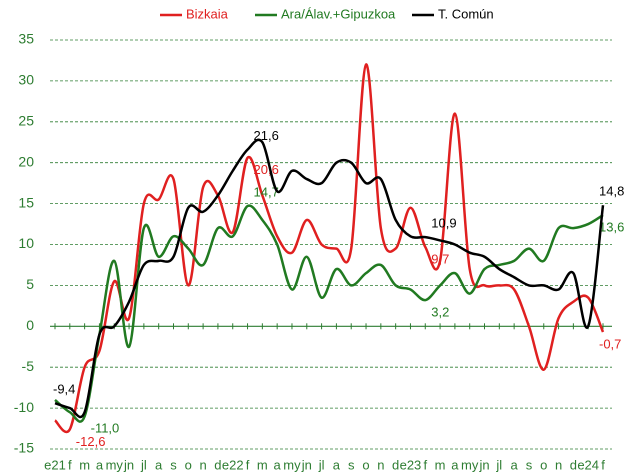  Describe the element at coordinates (338, 13) in the screenshot. I see `legend-label: Ara/Álav.+Gipuzkoa` at that location.